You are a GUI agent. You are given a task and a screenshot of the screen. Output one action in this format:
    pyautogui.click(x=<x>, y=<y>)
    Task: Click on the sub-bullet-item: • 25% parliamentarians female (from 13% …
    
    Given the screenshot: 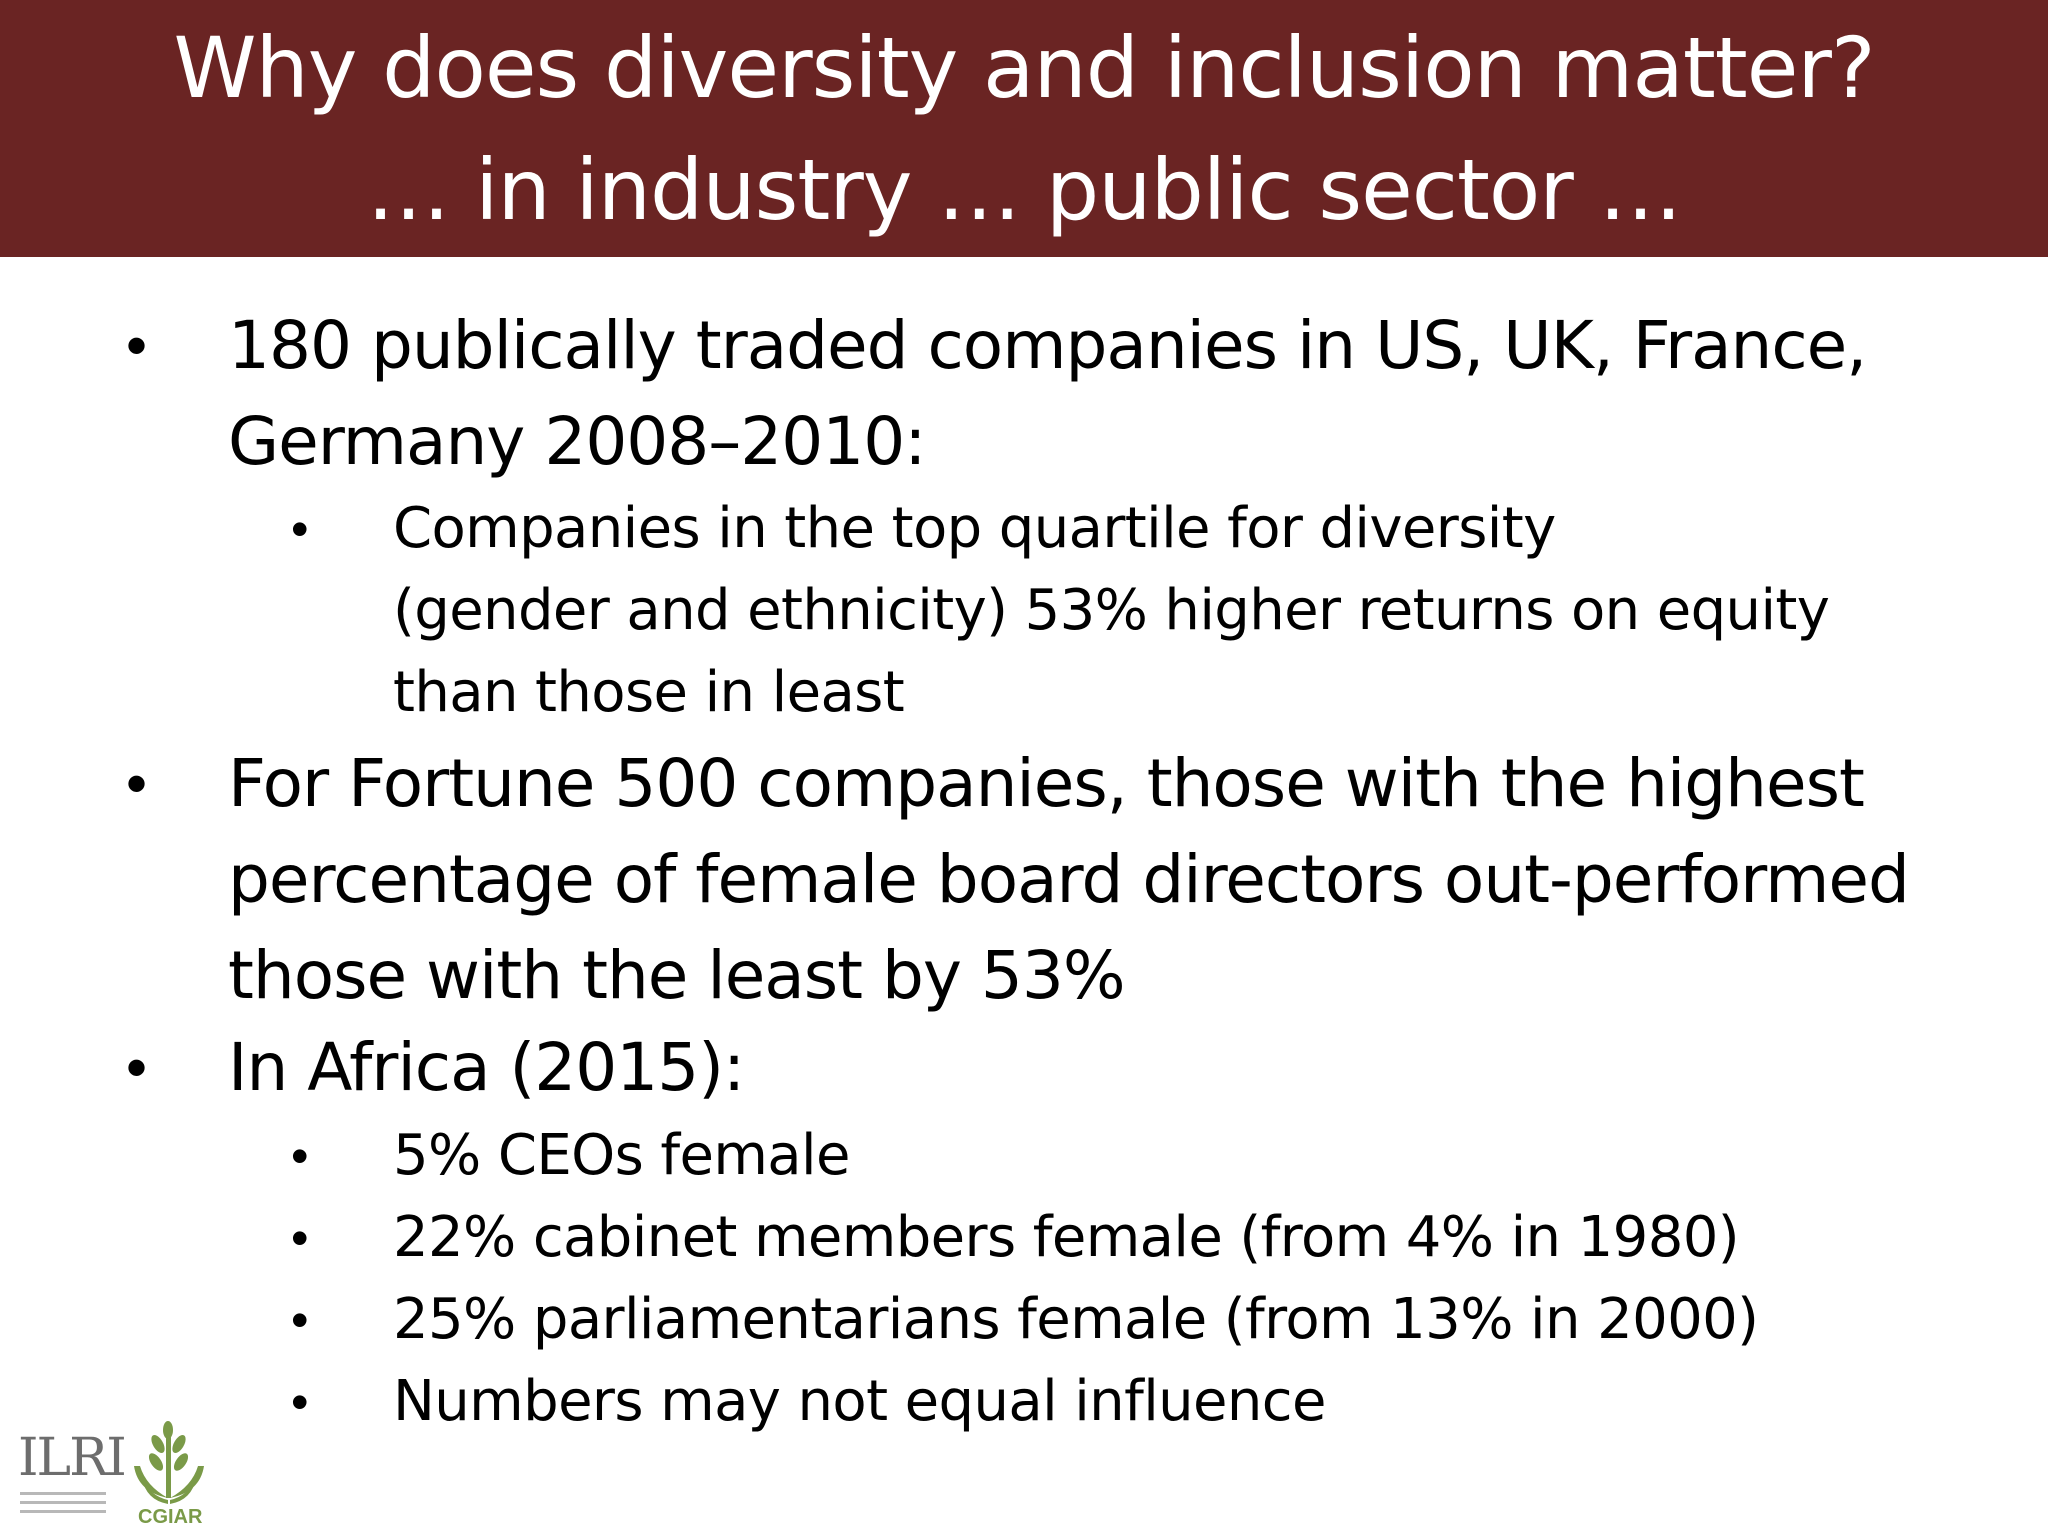 What is the action you would take?
    pyautogui.click(x=1025, y=1320)
    